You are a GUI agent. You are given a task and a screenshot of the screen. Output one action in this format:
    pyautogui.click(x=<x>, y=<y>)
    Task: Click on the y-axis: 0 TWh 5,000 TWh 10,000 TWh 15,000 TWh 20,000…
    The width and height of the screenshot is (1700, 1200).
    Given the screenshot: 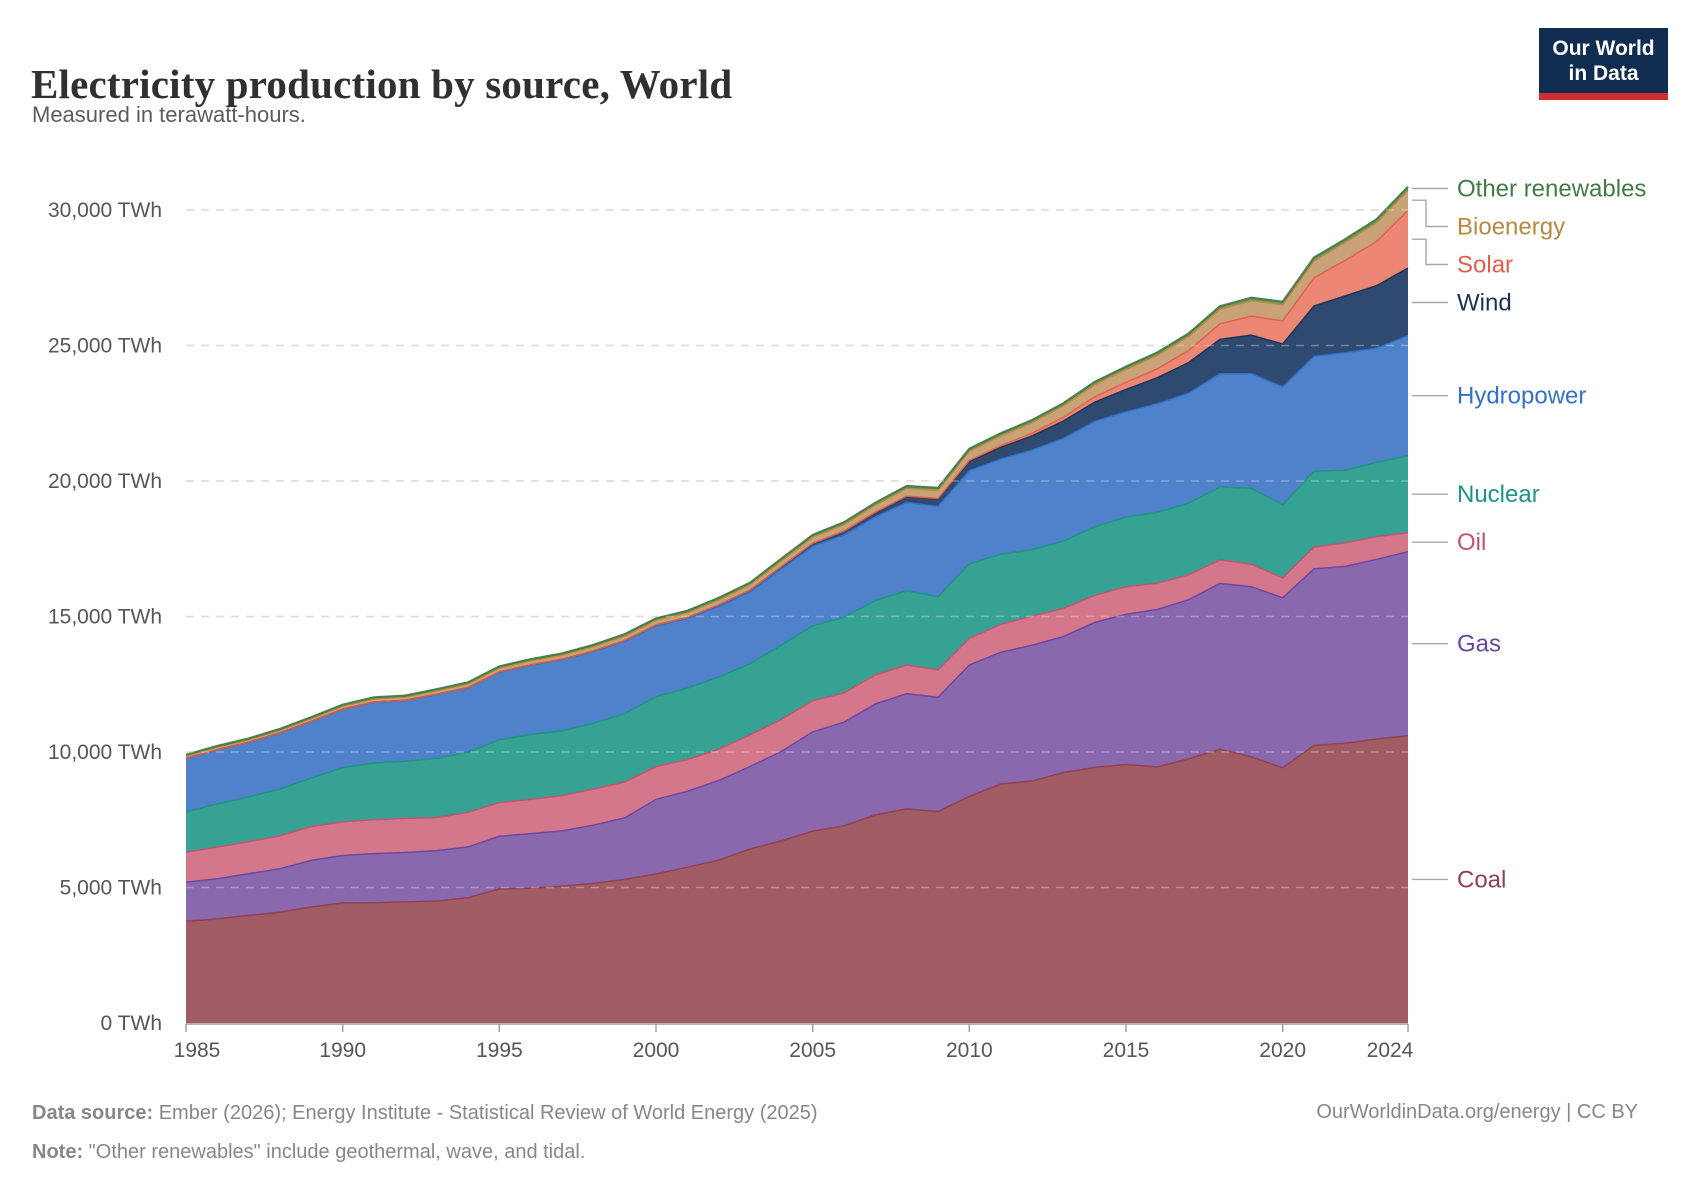 What is the action you would take?
    pyautogui.click(x=105, y=617)
    